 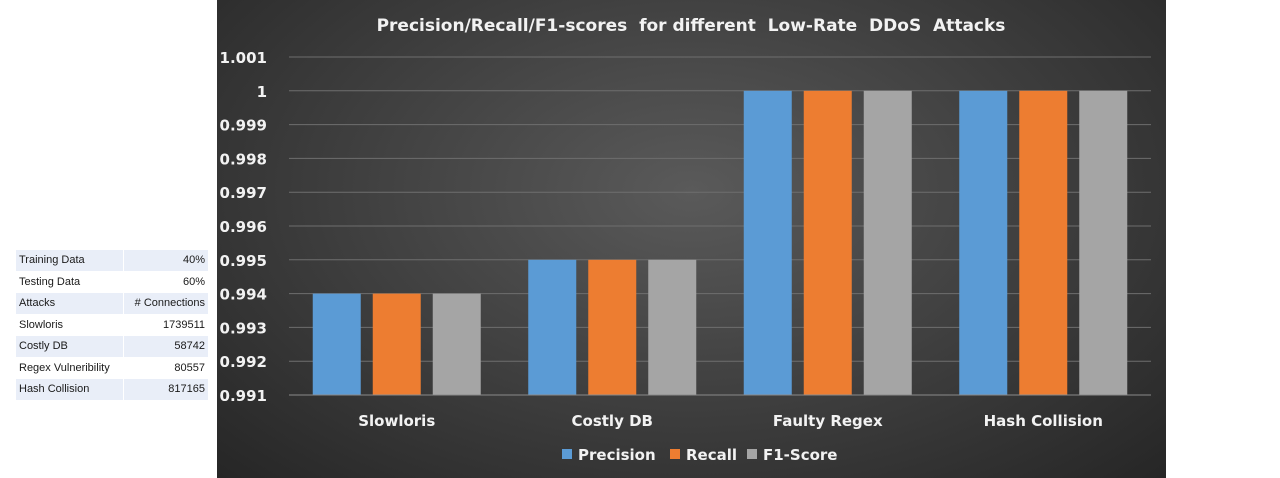 I want to click on y-tick-label: 0.999, so click(x=243, y=126).